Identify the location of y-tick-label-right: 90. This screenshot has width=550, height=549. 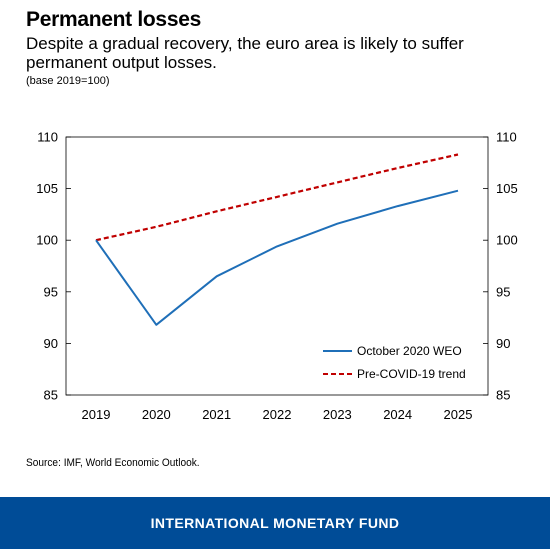
(503, 343).